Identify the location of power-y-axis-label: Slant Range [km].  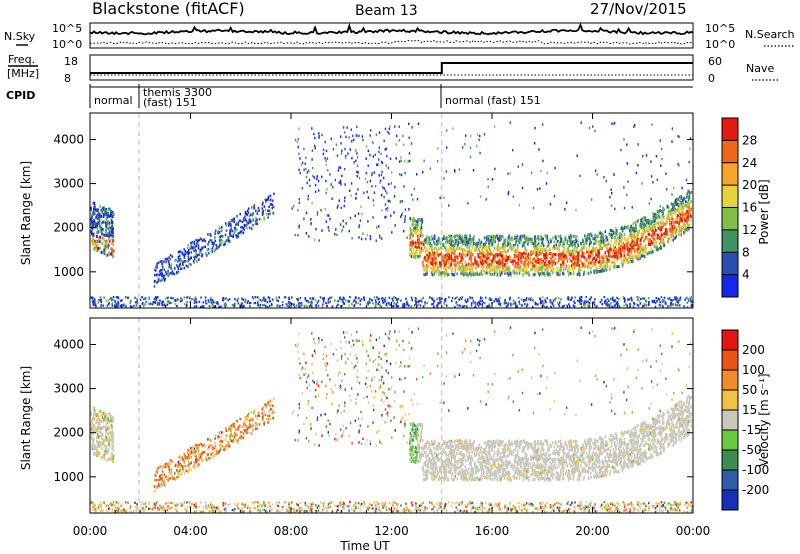
(26, 213).